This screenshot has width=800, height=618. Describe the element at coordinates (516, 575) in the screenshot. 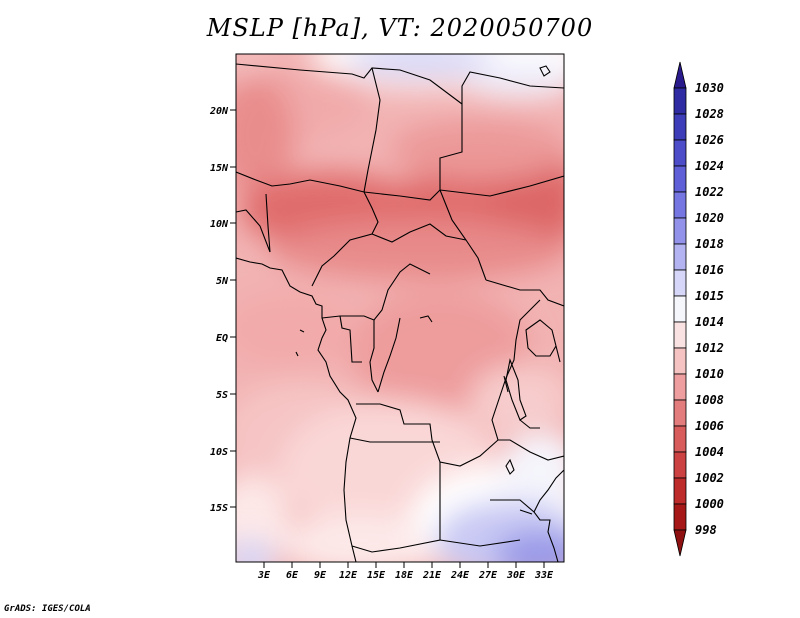

I see `lon-label: 30E` at that location.